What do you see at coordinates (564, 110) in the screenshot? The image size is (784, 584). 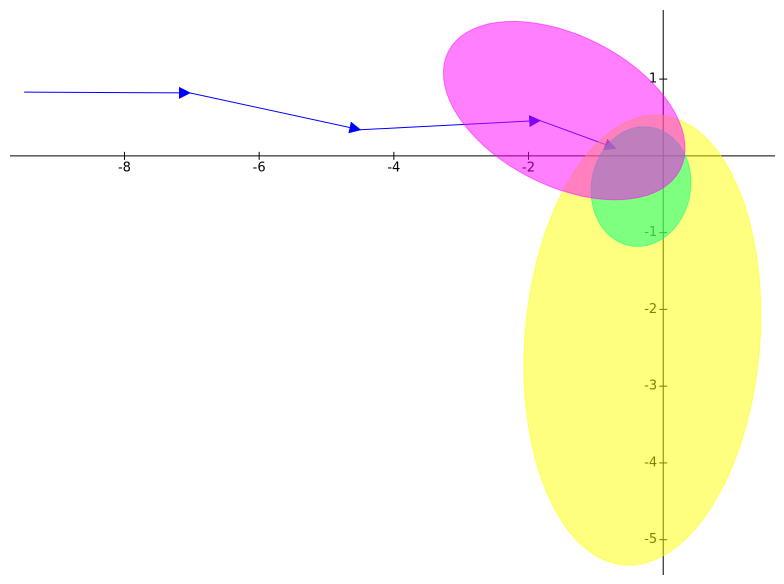 I see `ellipse` at bounding box center [564, 110].